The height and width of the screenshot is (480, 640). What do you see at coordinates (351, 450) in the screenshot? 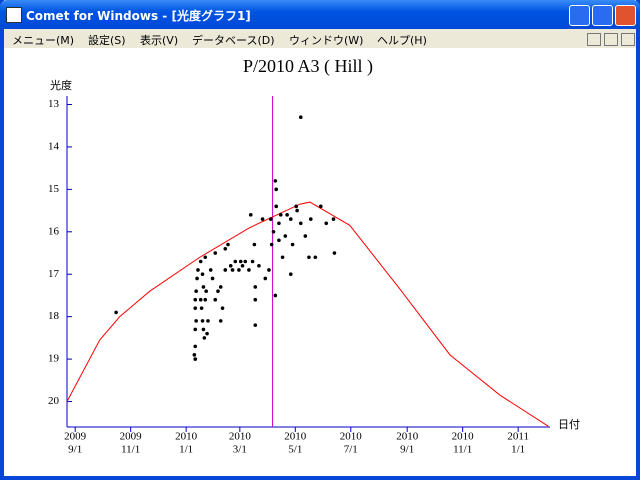
I see `x-tick-label: 7/1` at bounding box center [351, 450].